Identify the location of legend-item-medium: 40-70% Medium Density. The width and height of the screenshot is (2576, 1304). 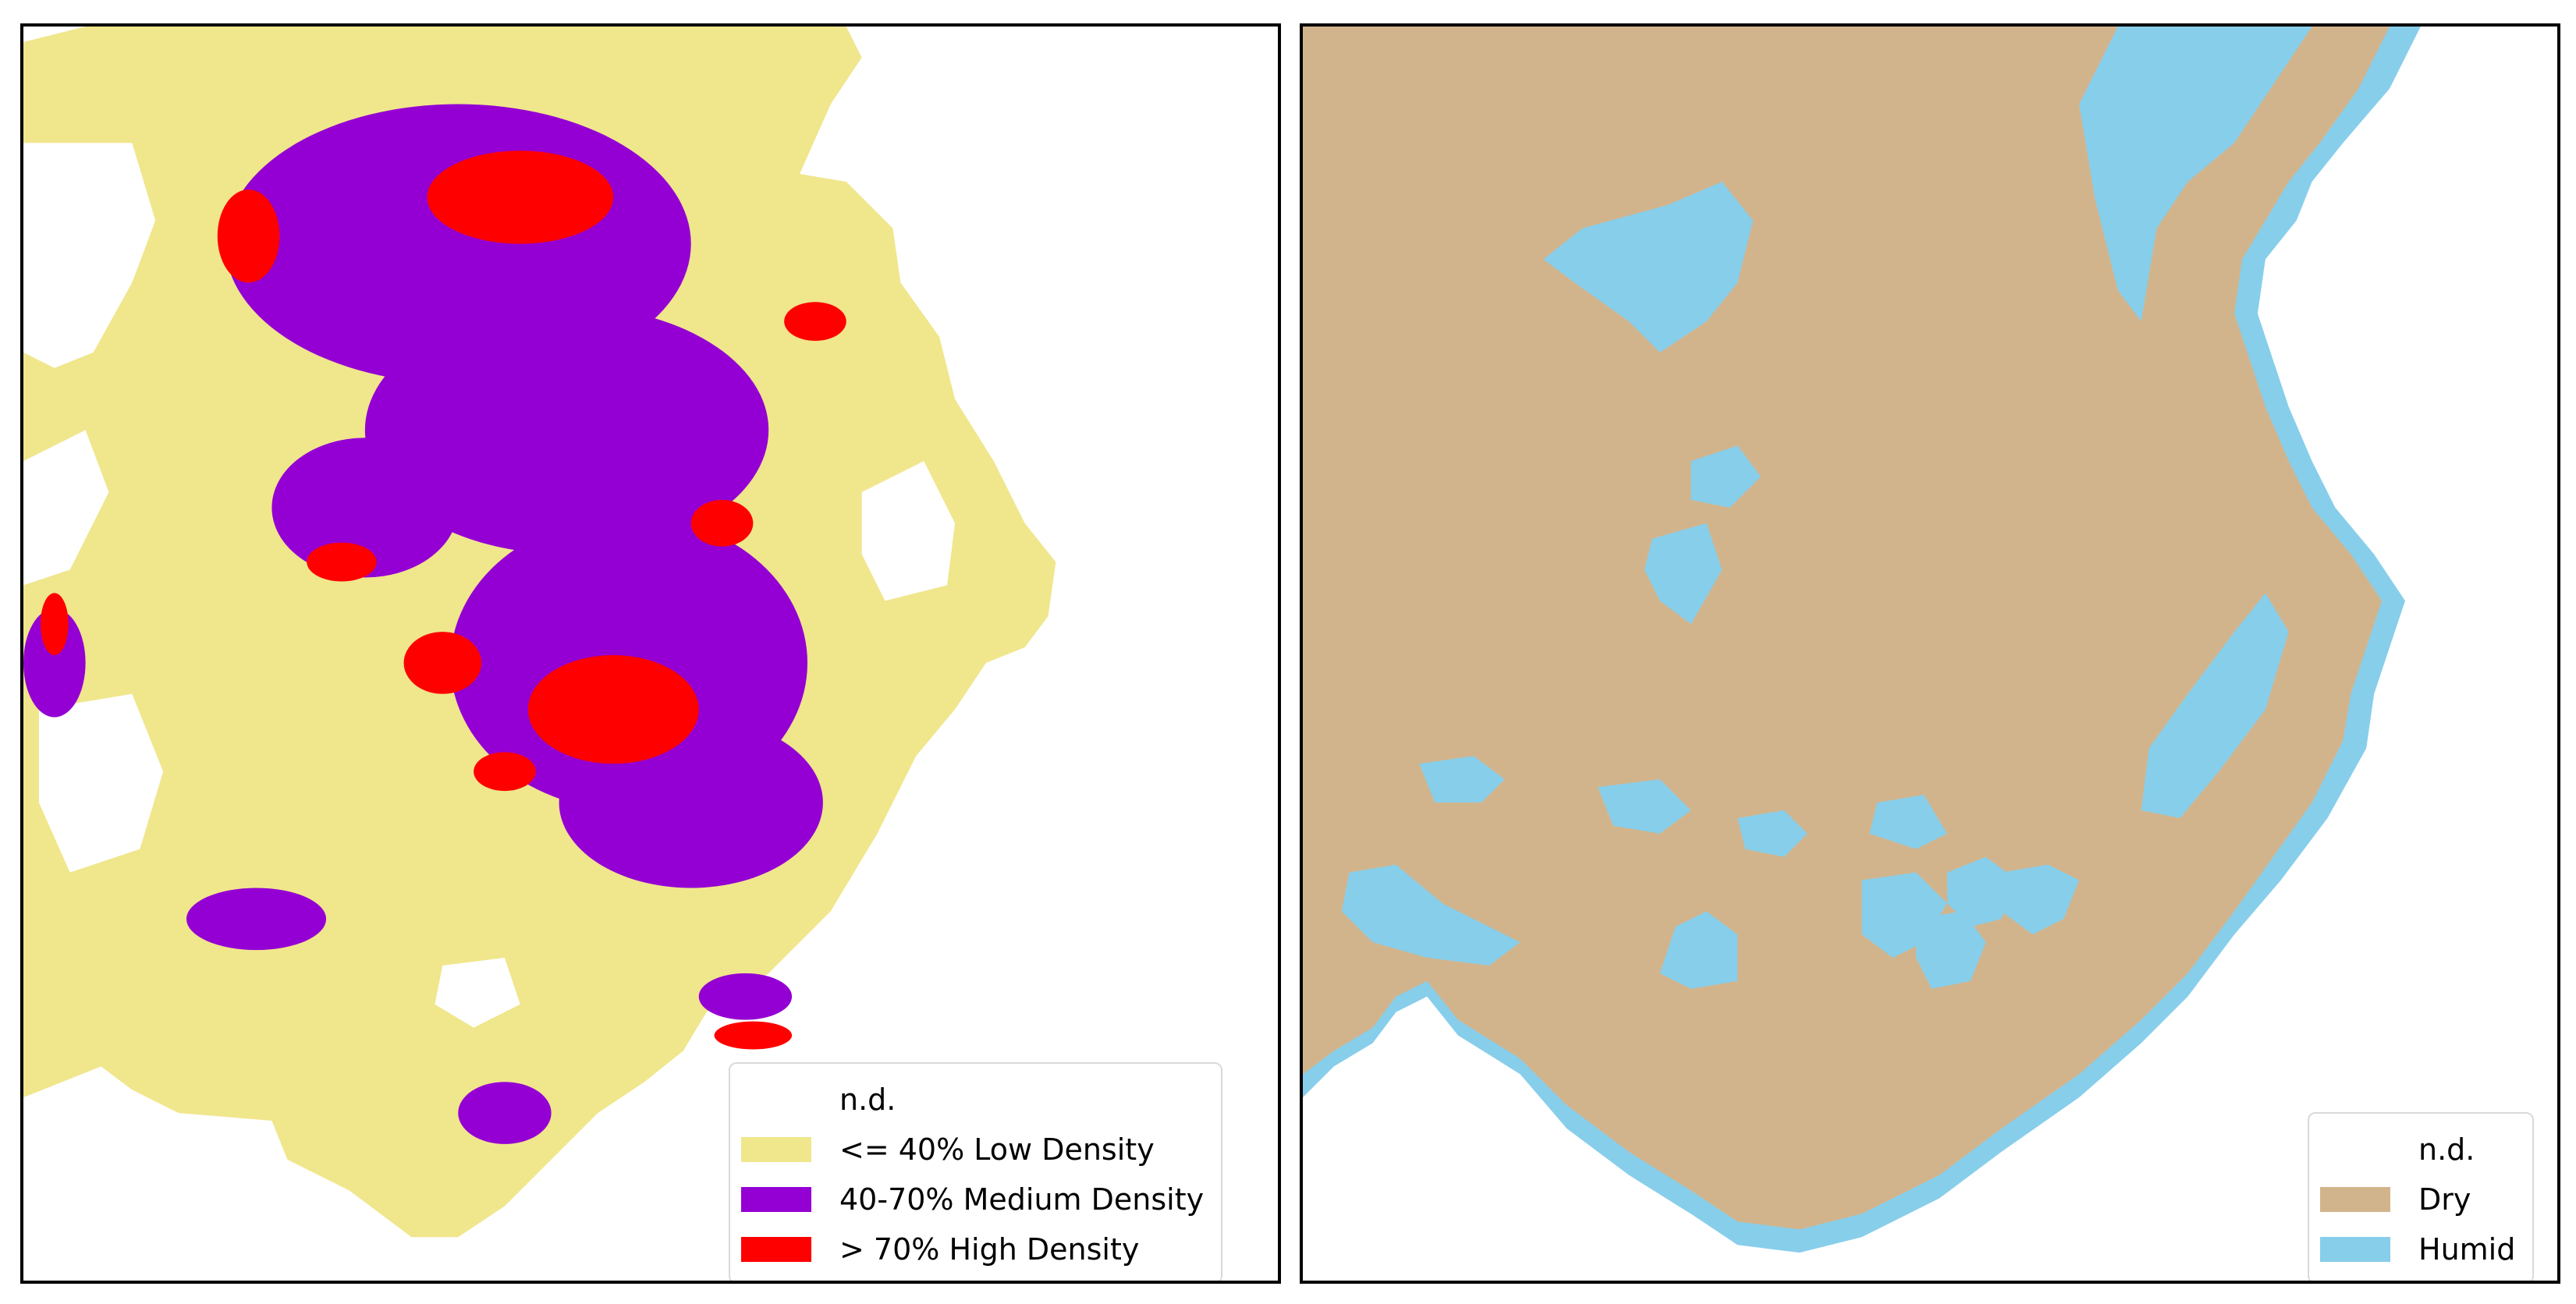
(972, 1199).